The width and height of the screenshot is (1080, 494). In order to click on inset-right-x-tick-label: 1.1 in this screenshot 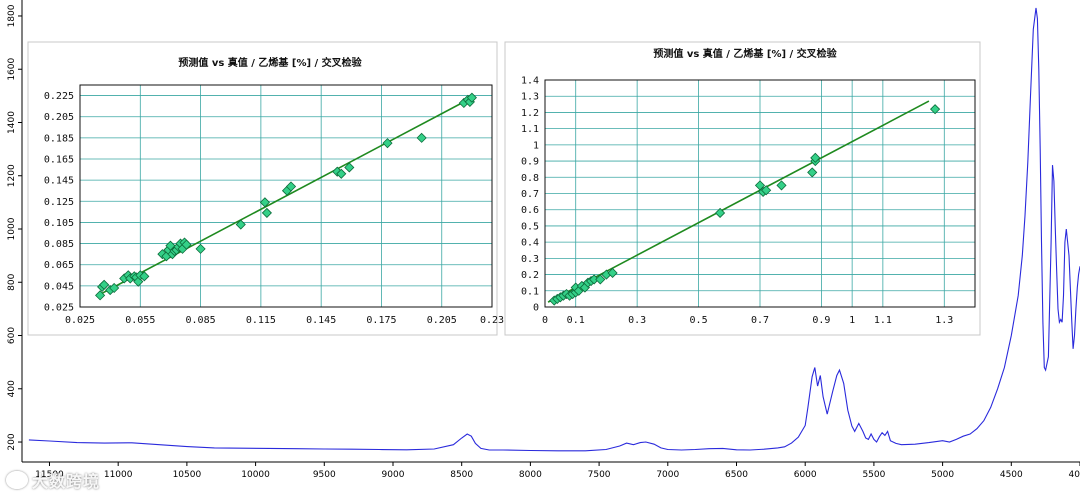, I will do `click(883, 320)`.